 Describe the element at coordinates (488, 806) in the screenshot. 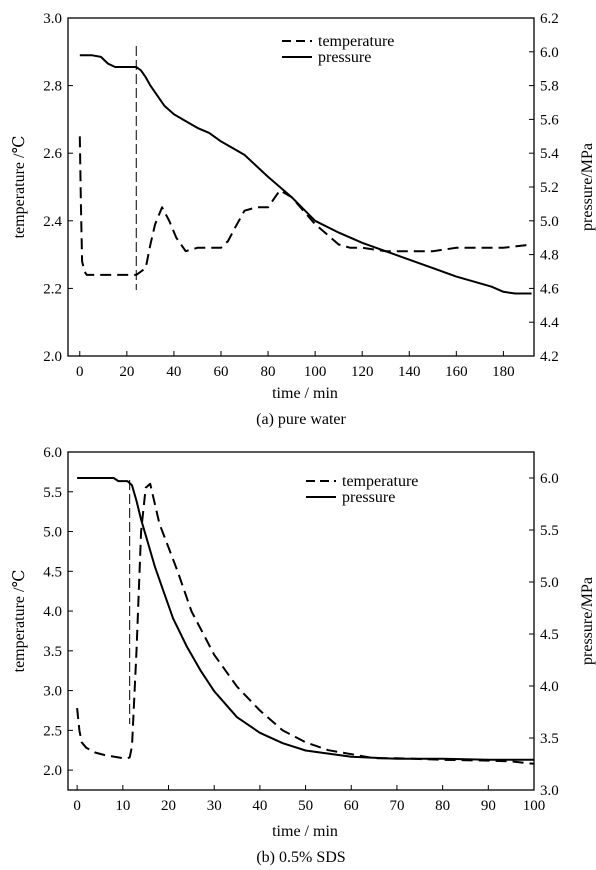

I see `x-tick-label: 90` at that location.